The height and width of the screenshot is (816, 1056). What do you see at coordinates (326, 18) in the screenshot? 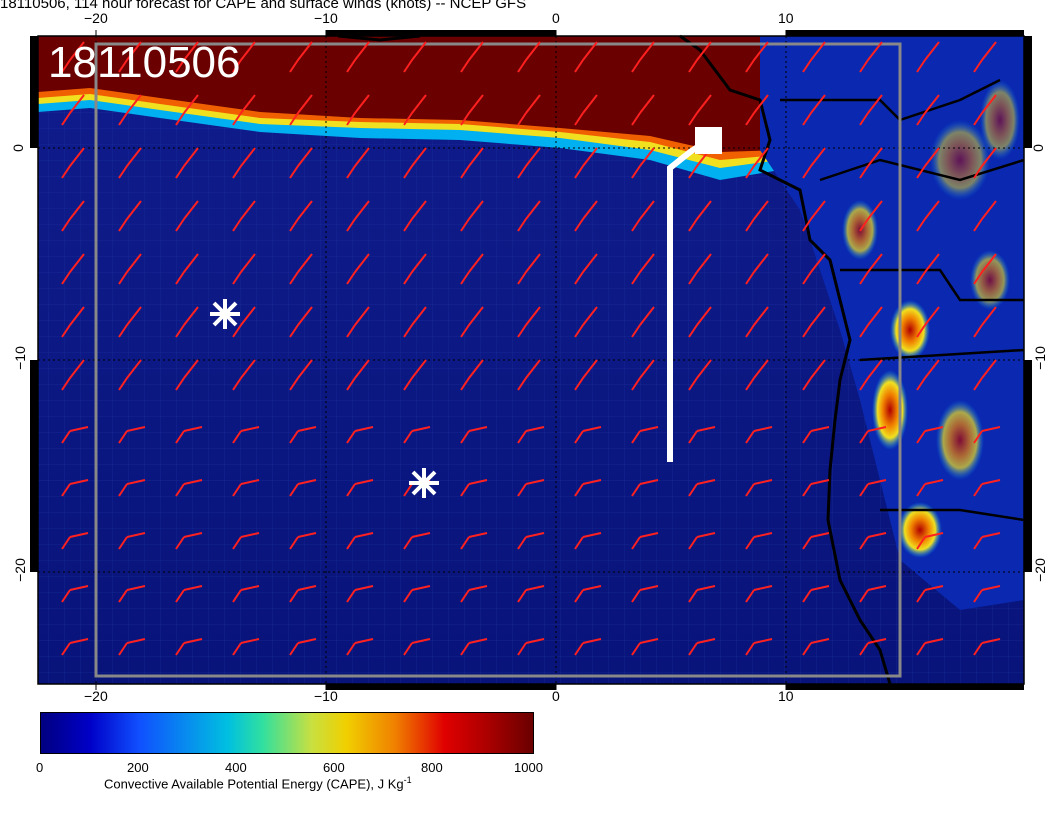
I see `top-tick-2: −10` at bounding box center [326, 18].